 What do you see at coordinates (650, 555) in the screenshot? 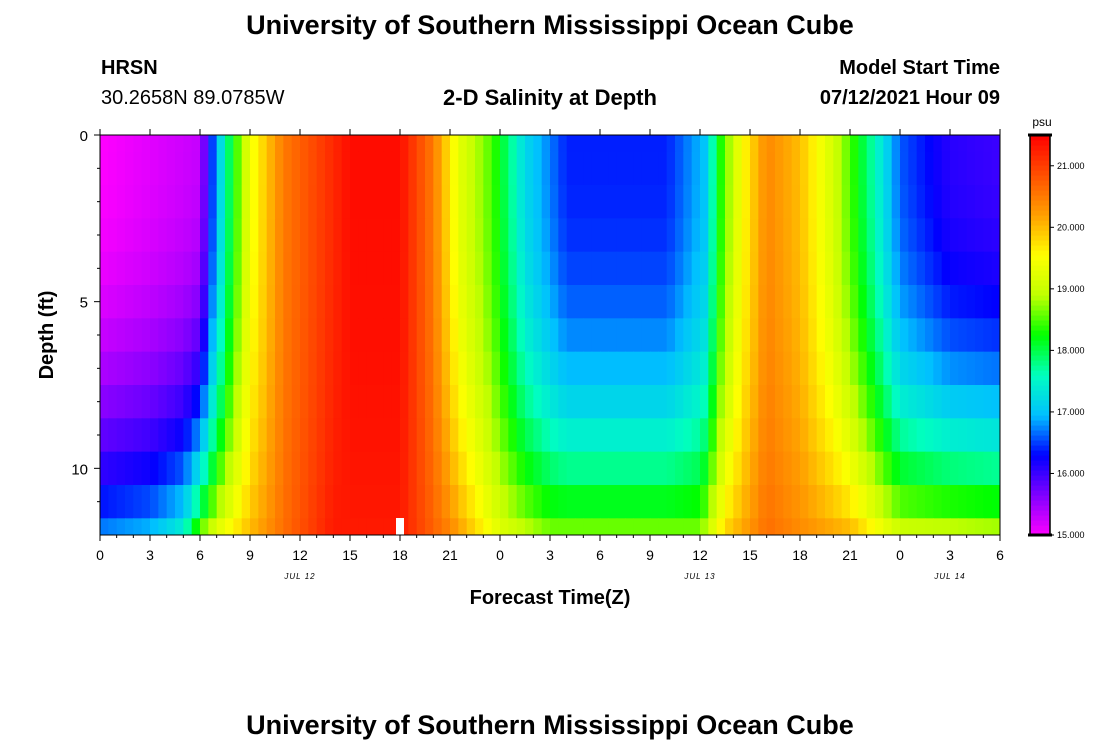
I see `x-tick-label: 9` at bounding box center [650, 555].